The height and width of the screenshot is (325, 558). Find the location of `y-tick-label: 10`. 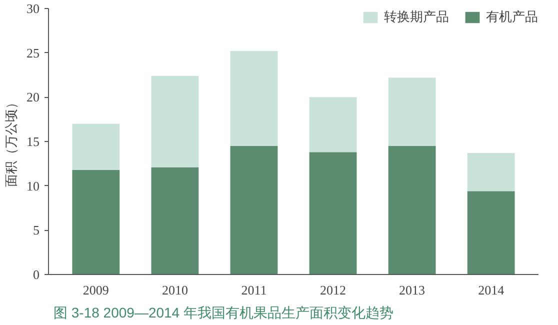

y-tick-label: 10 is located at coordinates (33, 186).